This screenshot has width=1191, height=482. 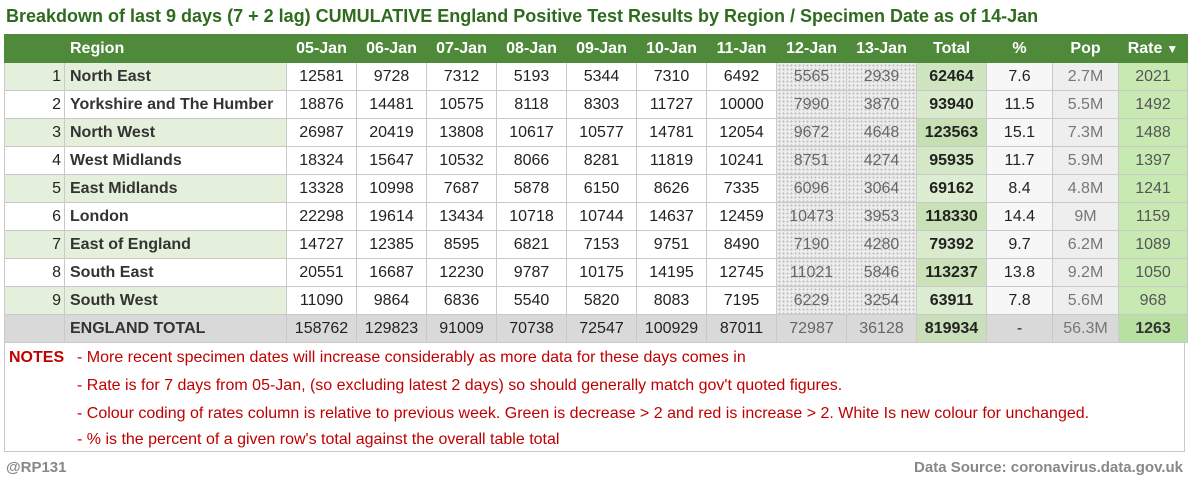 What do you see at coordinates (601, 328) in the screenshot?
I see `day-value: 72547` at bounding box center [601, 328].